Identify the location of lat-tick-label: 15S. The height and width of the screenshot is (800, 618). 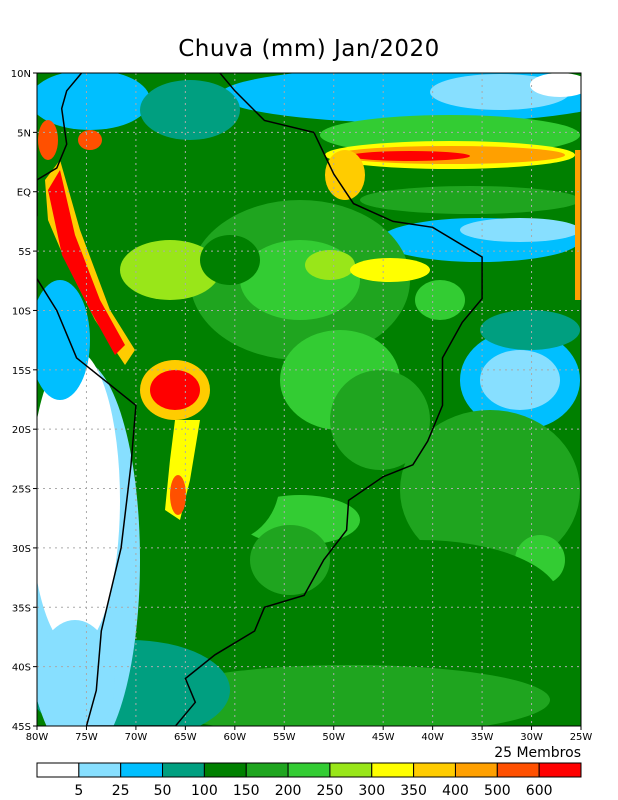
(21, 371).